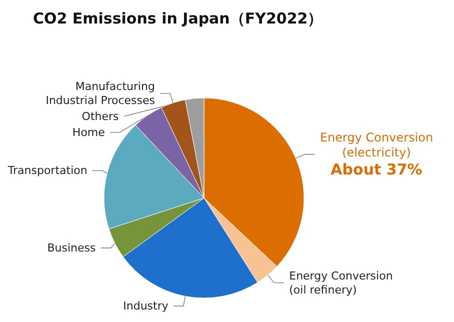  What do you see at coordinates (89, 132) in the screenshot?
I see `slice-label: Home` at bounding box center [89, 132].